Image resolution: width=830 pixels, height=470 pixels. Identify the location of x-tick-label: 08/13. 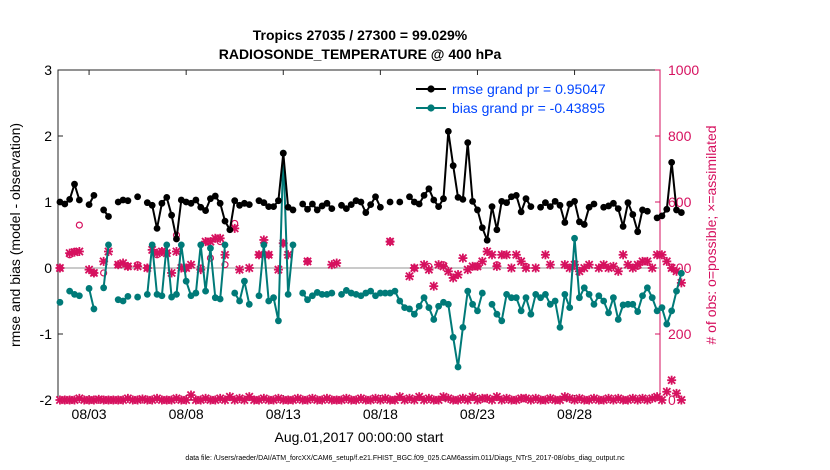
(283, 414).